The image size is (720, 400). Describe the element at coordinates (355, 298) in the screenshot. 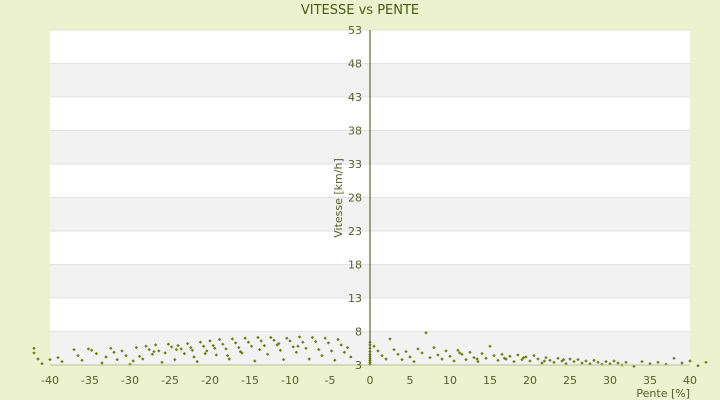

I see `y-tick-label: 13` at that location.